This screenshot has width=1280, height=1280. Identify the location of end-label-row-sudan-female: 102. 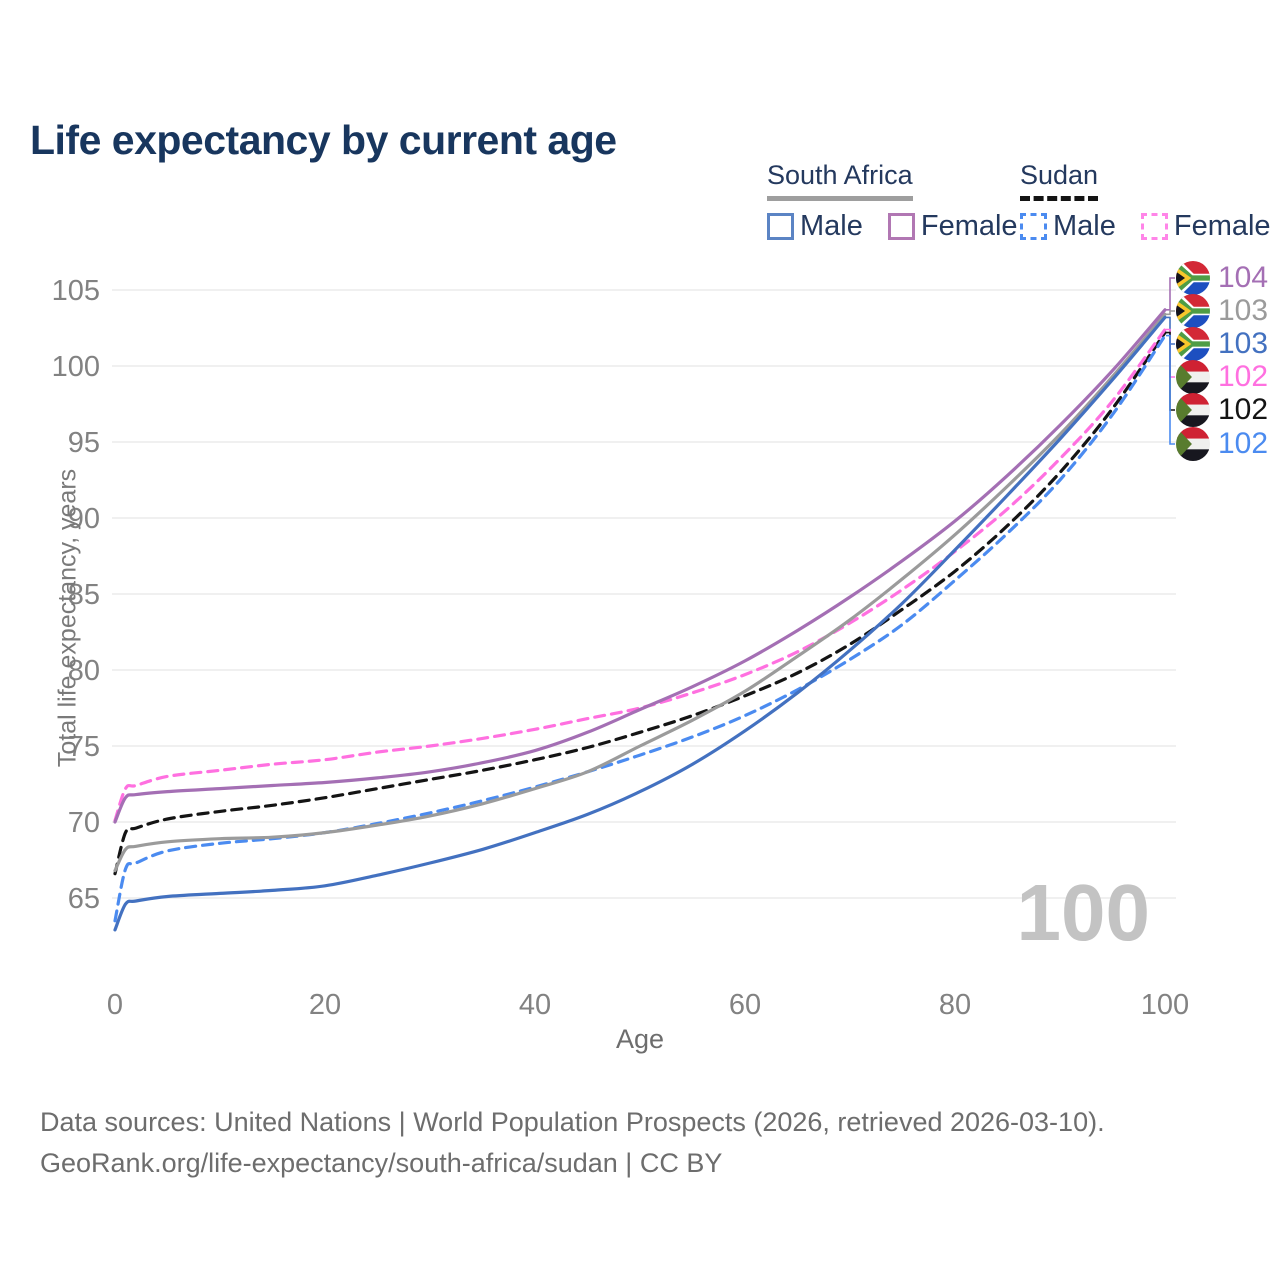
(1222, 377).